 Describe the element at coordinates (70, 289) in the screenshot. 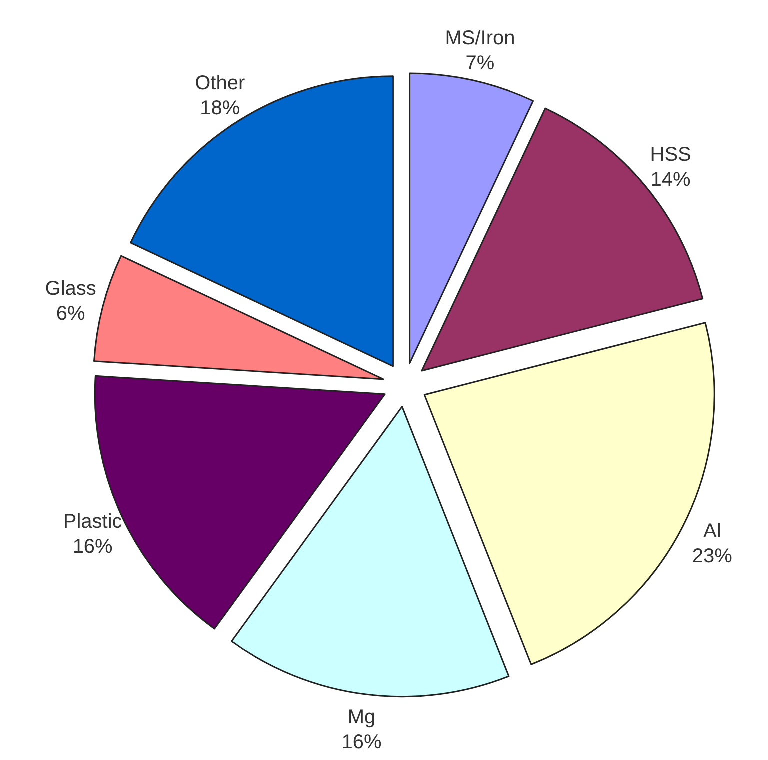

I see `slice-label: Glass` at that location.